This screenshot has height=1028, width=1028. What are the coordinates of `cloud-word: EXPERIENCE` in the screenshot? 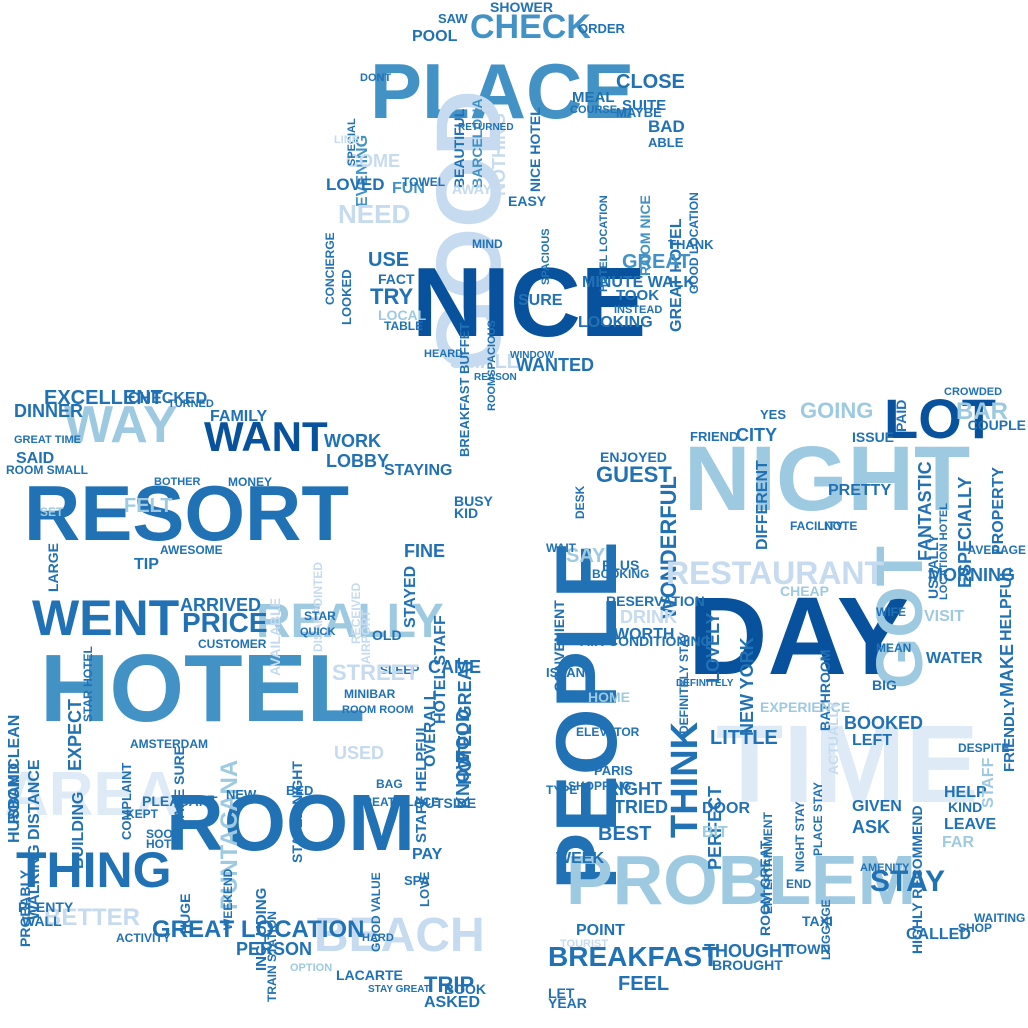 It's located at (805, 707).